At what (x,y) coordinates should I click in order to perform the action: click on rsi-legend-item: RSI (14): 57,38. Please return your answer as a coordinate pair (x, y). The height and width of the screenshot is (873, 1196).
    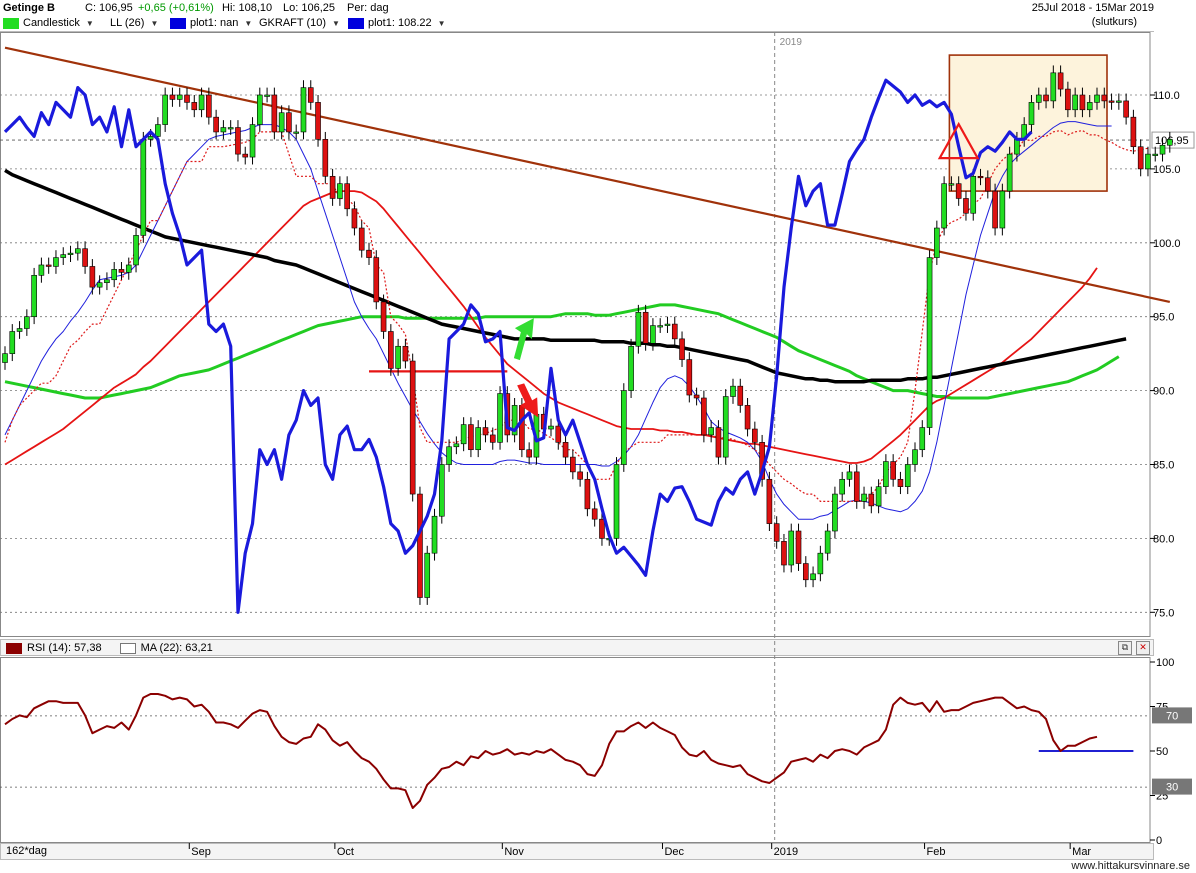
    Looking at the image, I should click on (54, 648).